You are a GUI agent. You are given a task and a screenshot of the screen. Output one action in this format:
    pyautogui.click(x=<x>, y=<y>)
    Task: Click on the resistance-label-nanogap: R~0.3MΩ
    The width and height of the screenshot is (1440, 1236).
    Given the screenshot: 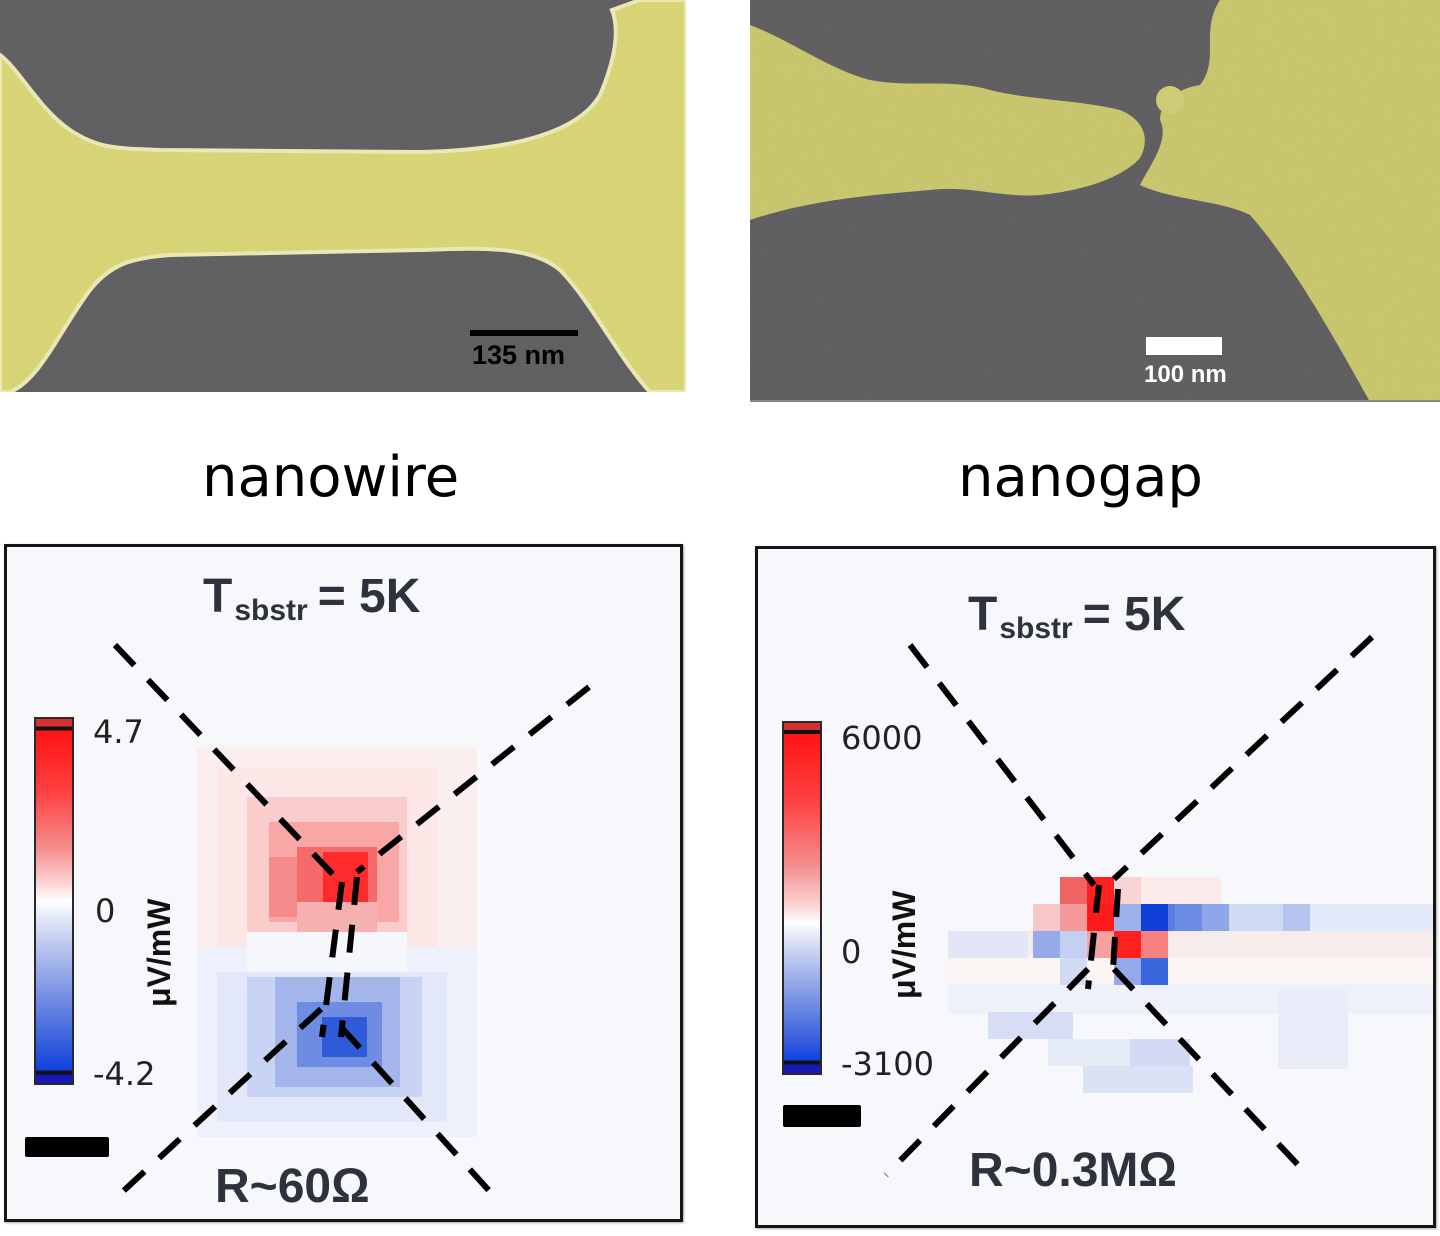 What is the action you would take?
    pyautogui.click(x=1073, y=1170)
    